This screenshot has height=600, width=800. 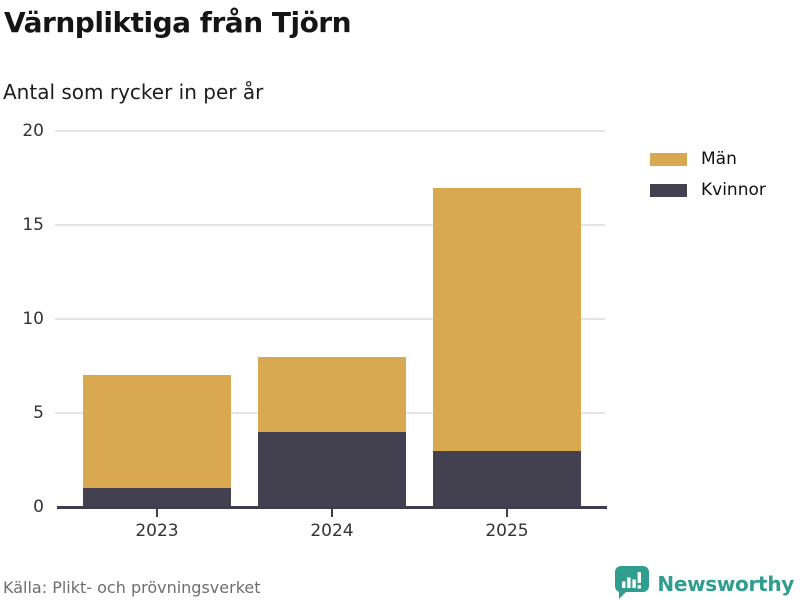 I want to click on bar-kvinnor-2025, so click(x=507, y=479).